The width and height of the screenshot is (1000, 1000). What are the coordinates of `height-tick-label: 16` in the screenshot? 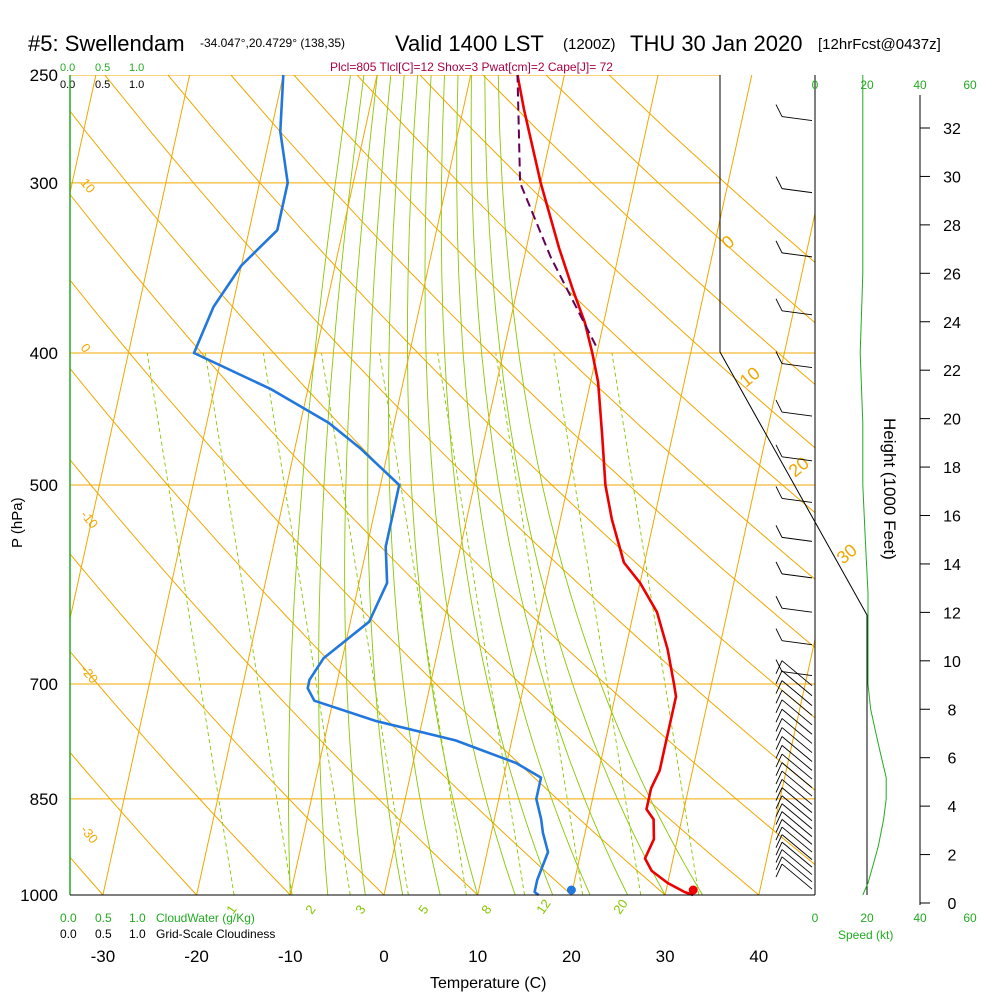 It's located at (952, 517).